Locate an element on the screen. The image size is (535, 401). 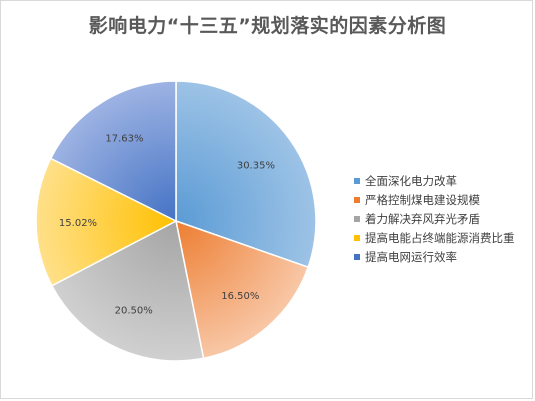
legend-label: 全面深化电力改革 is located at coordinates (411, 180).